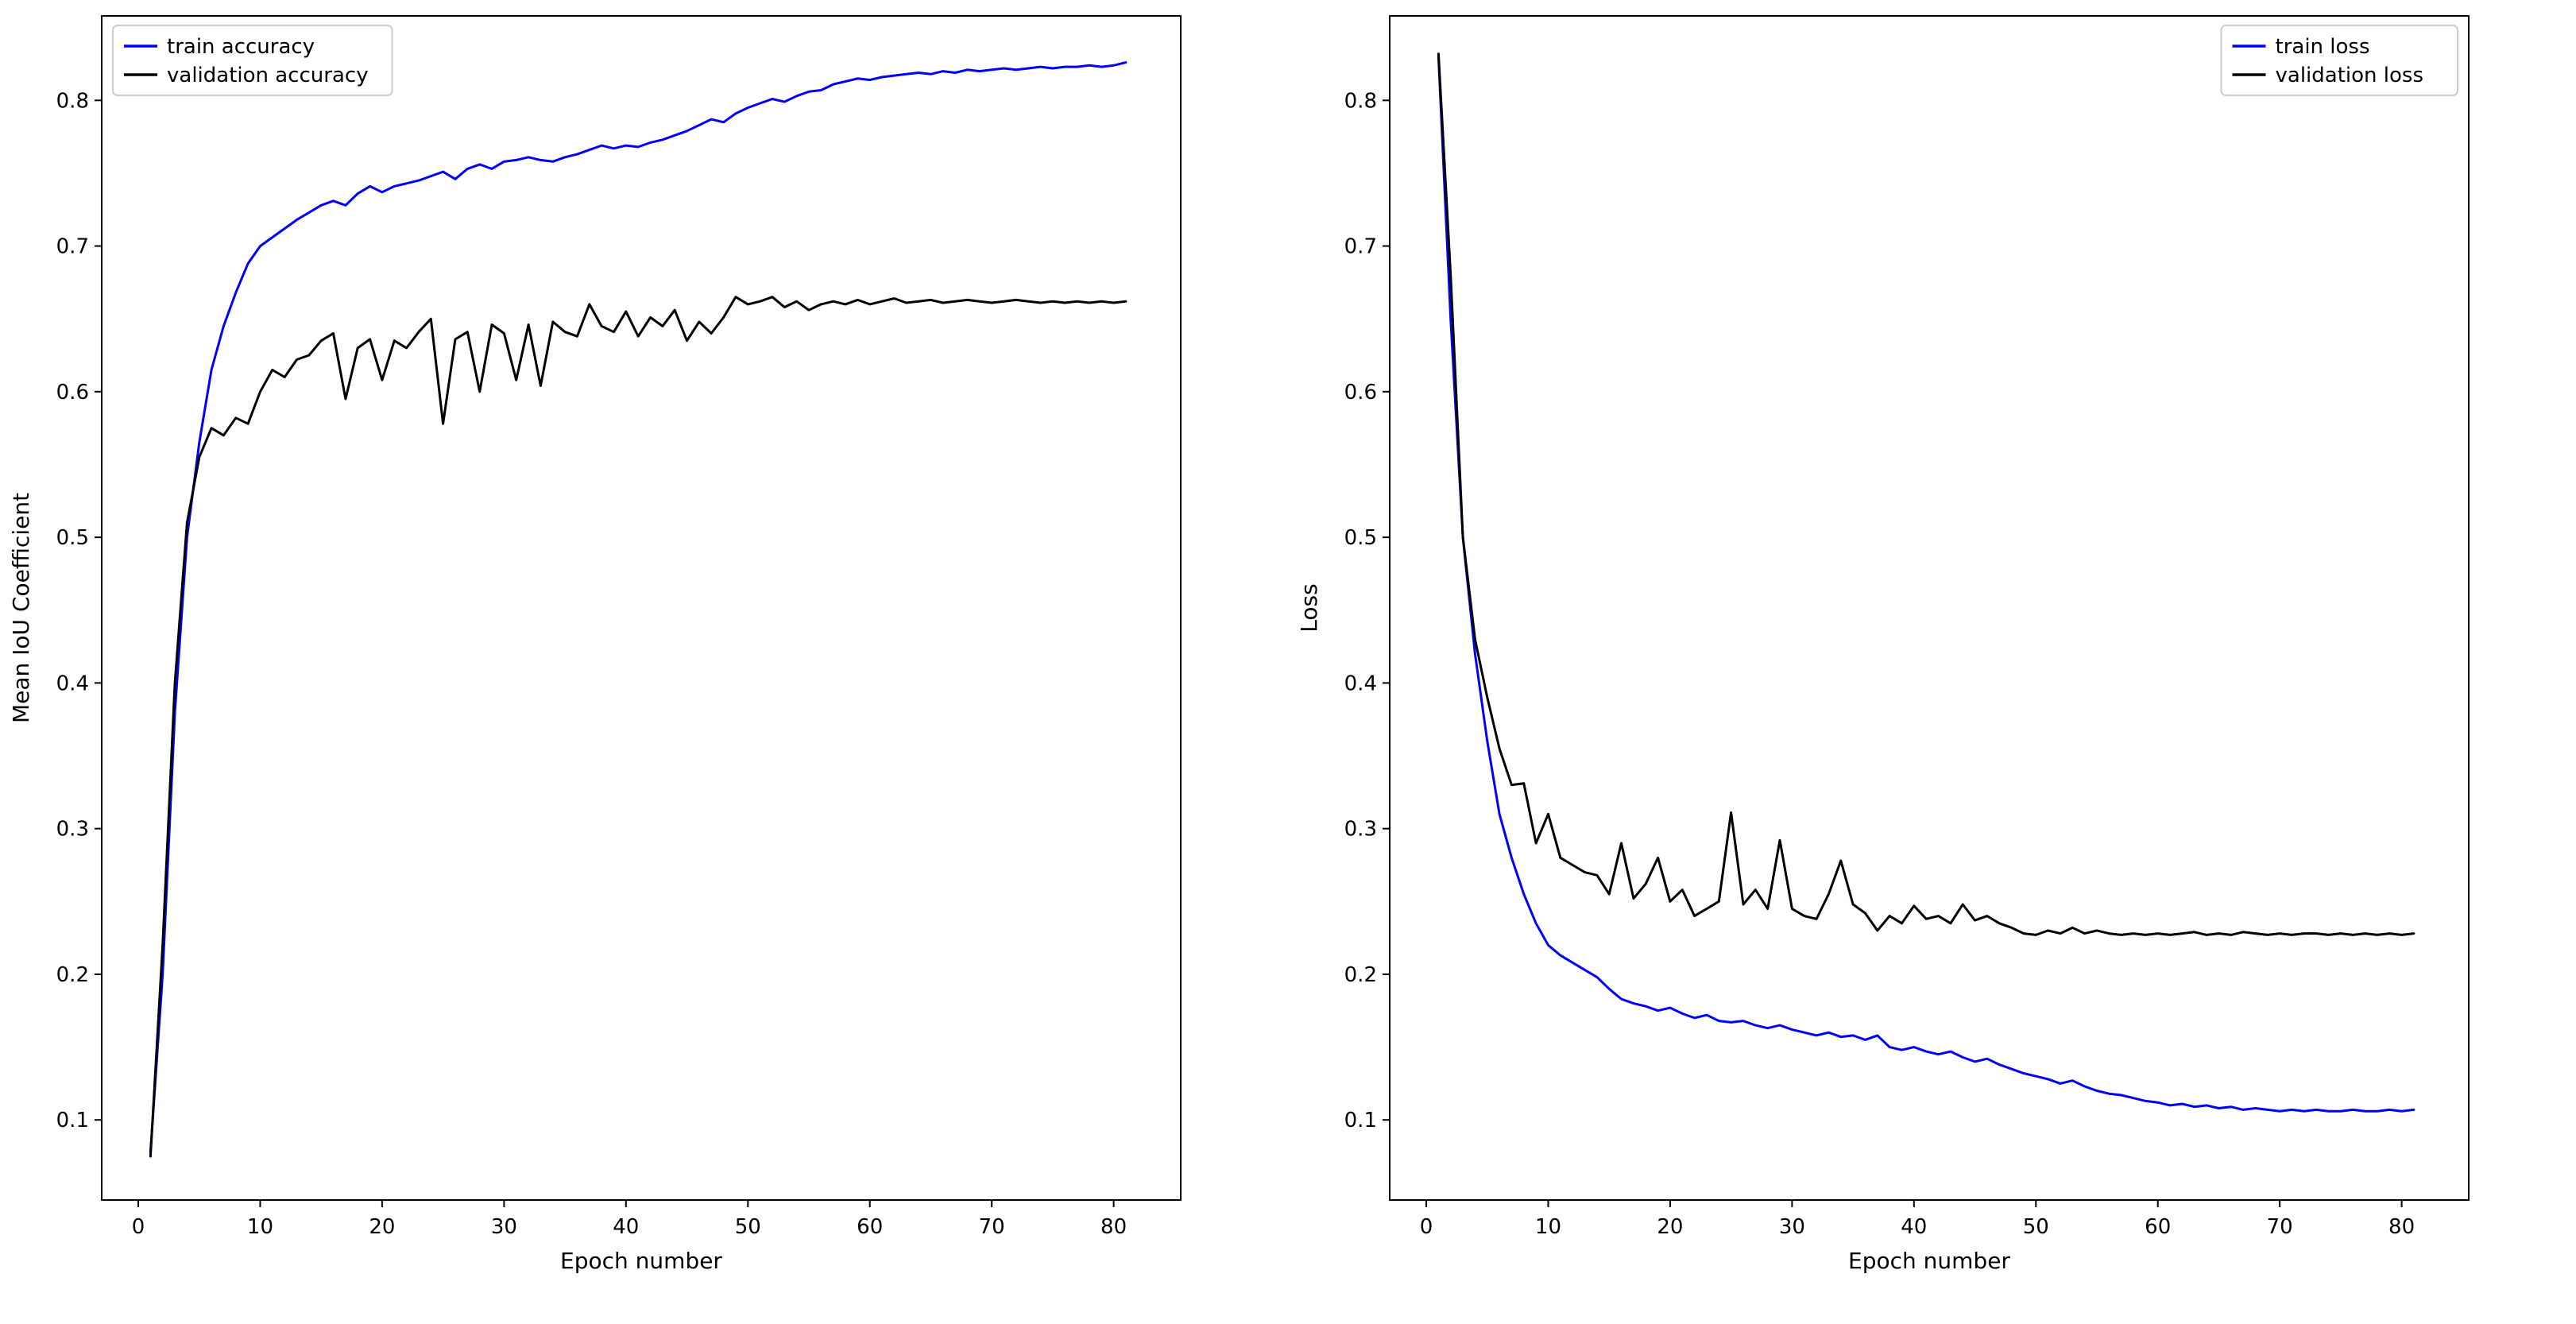 The width and height of the screenshot is (2576, 1324). Describe the element at coordinates (2323, 47) in the screenshot. I see `legend-label: train loss` at that location.